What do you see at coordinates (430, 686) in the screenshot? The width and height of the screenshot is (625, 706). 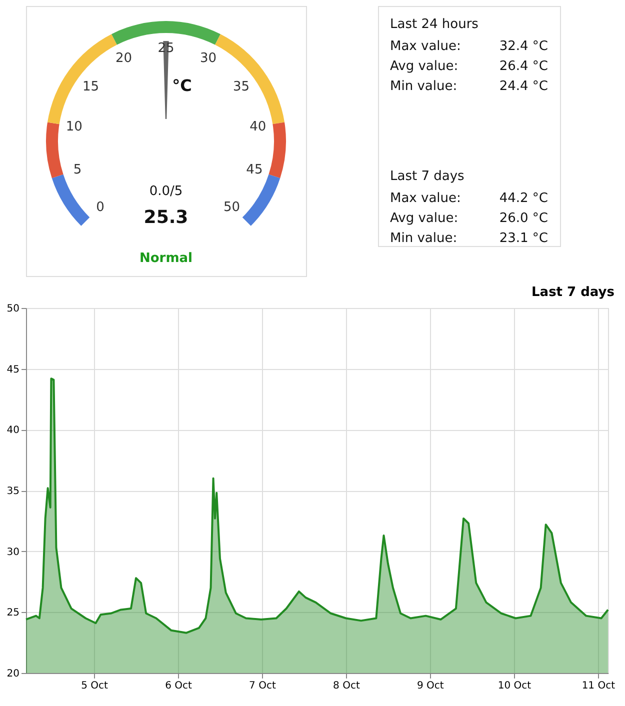 I see `x-tick-label: 9 Oct` at bounding box center [430, 686].